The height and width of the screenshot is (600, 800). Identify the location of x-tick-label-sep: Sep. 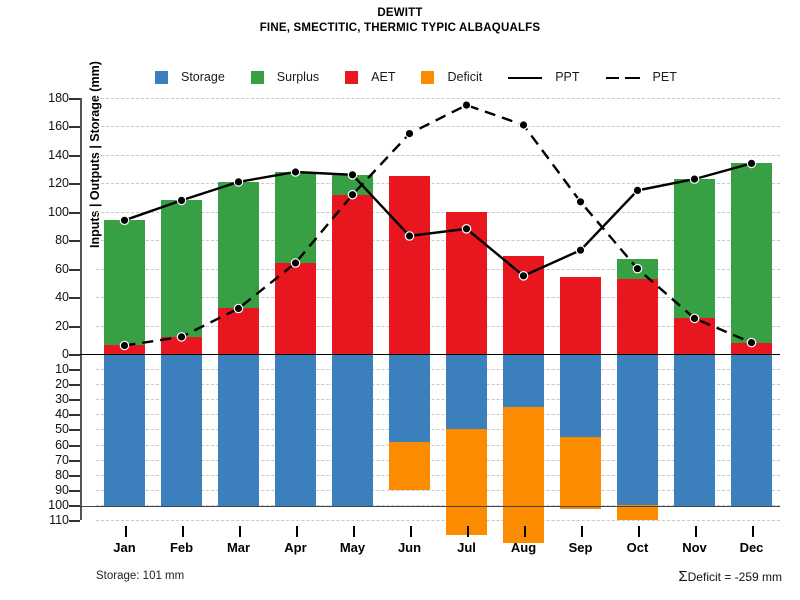
(580, 547).